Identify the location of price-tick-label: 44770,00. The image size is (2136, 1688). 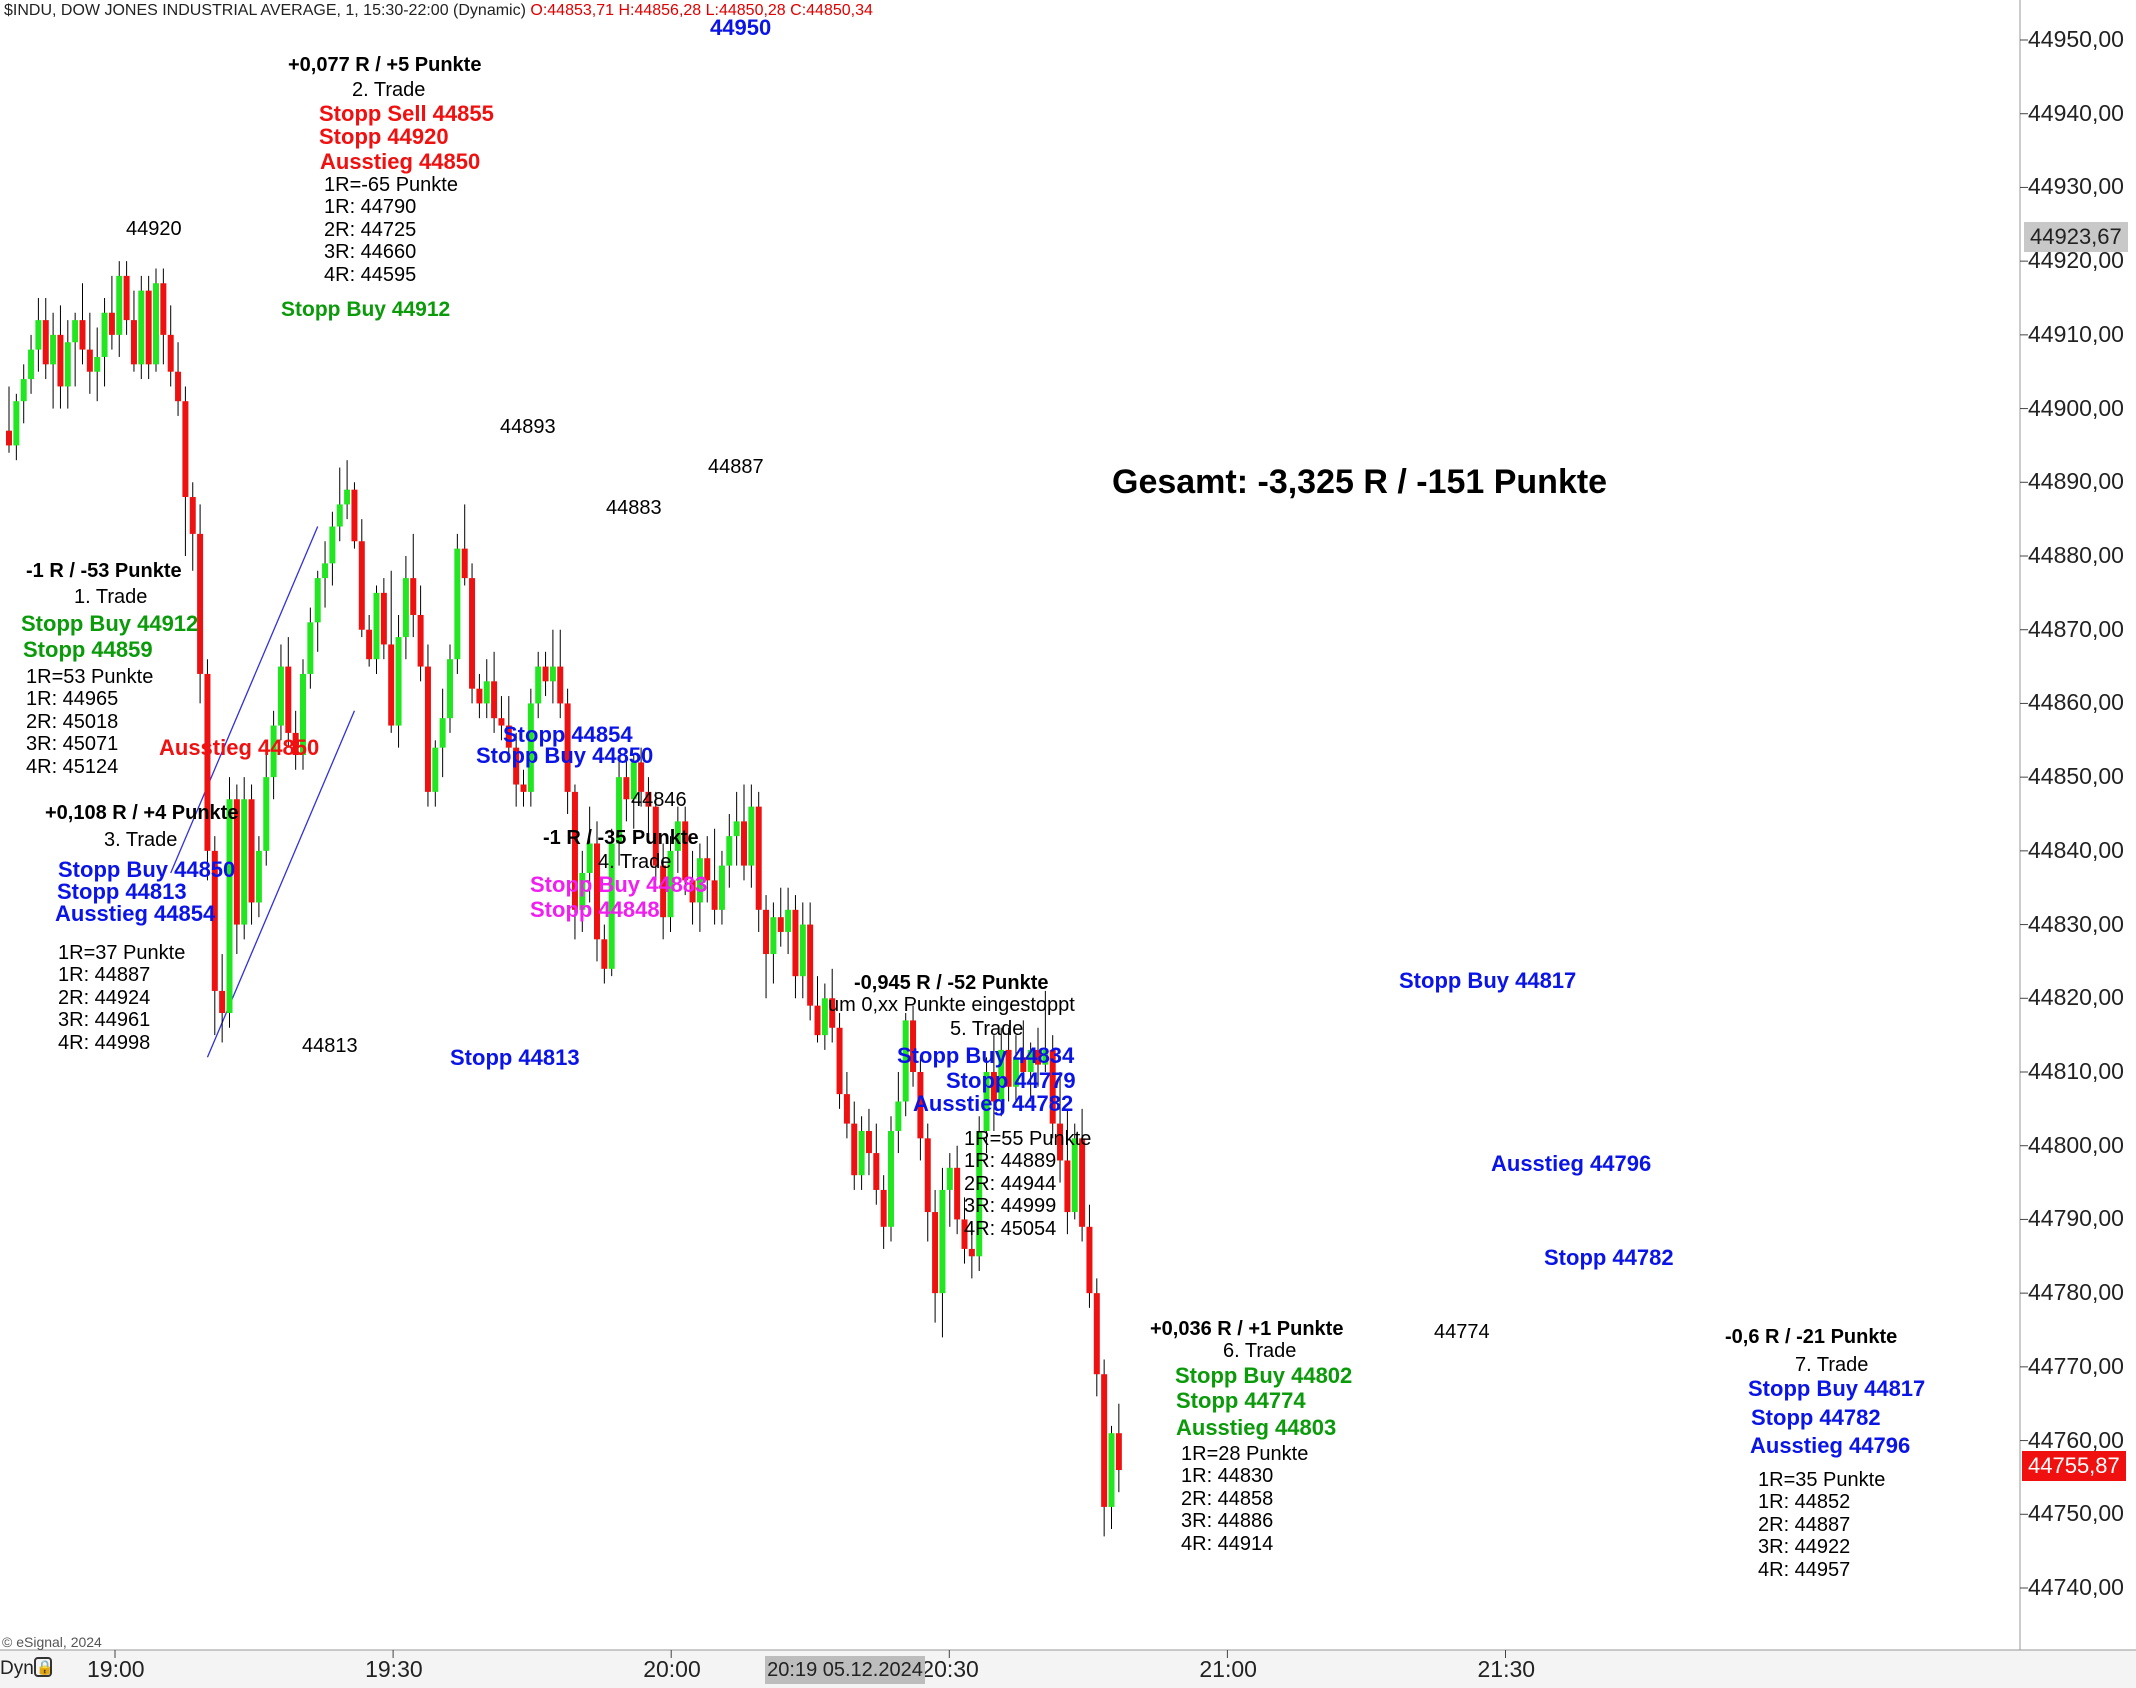
(2076, 1365).